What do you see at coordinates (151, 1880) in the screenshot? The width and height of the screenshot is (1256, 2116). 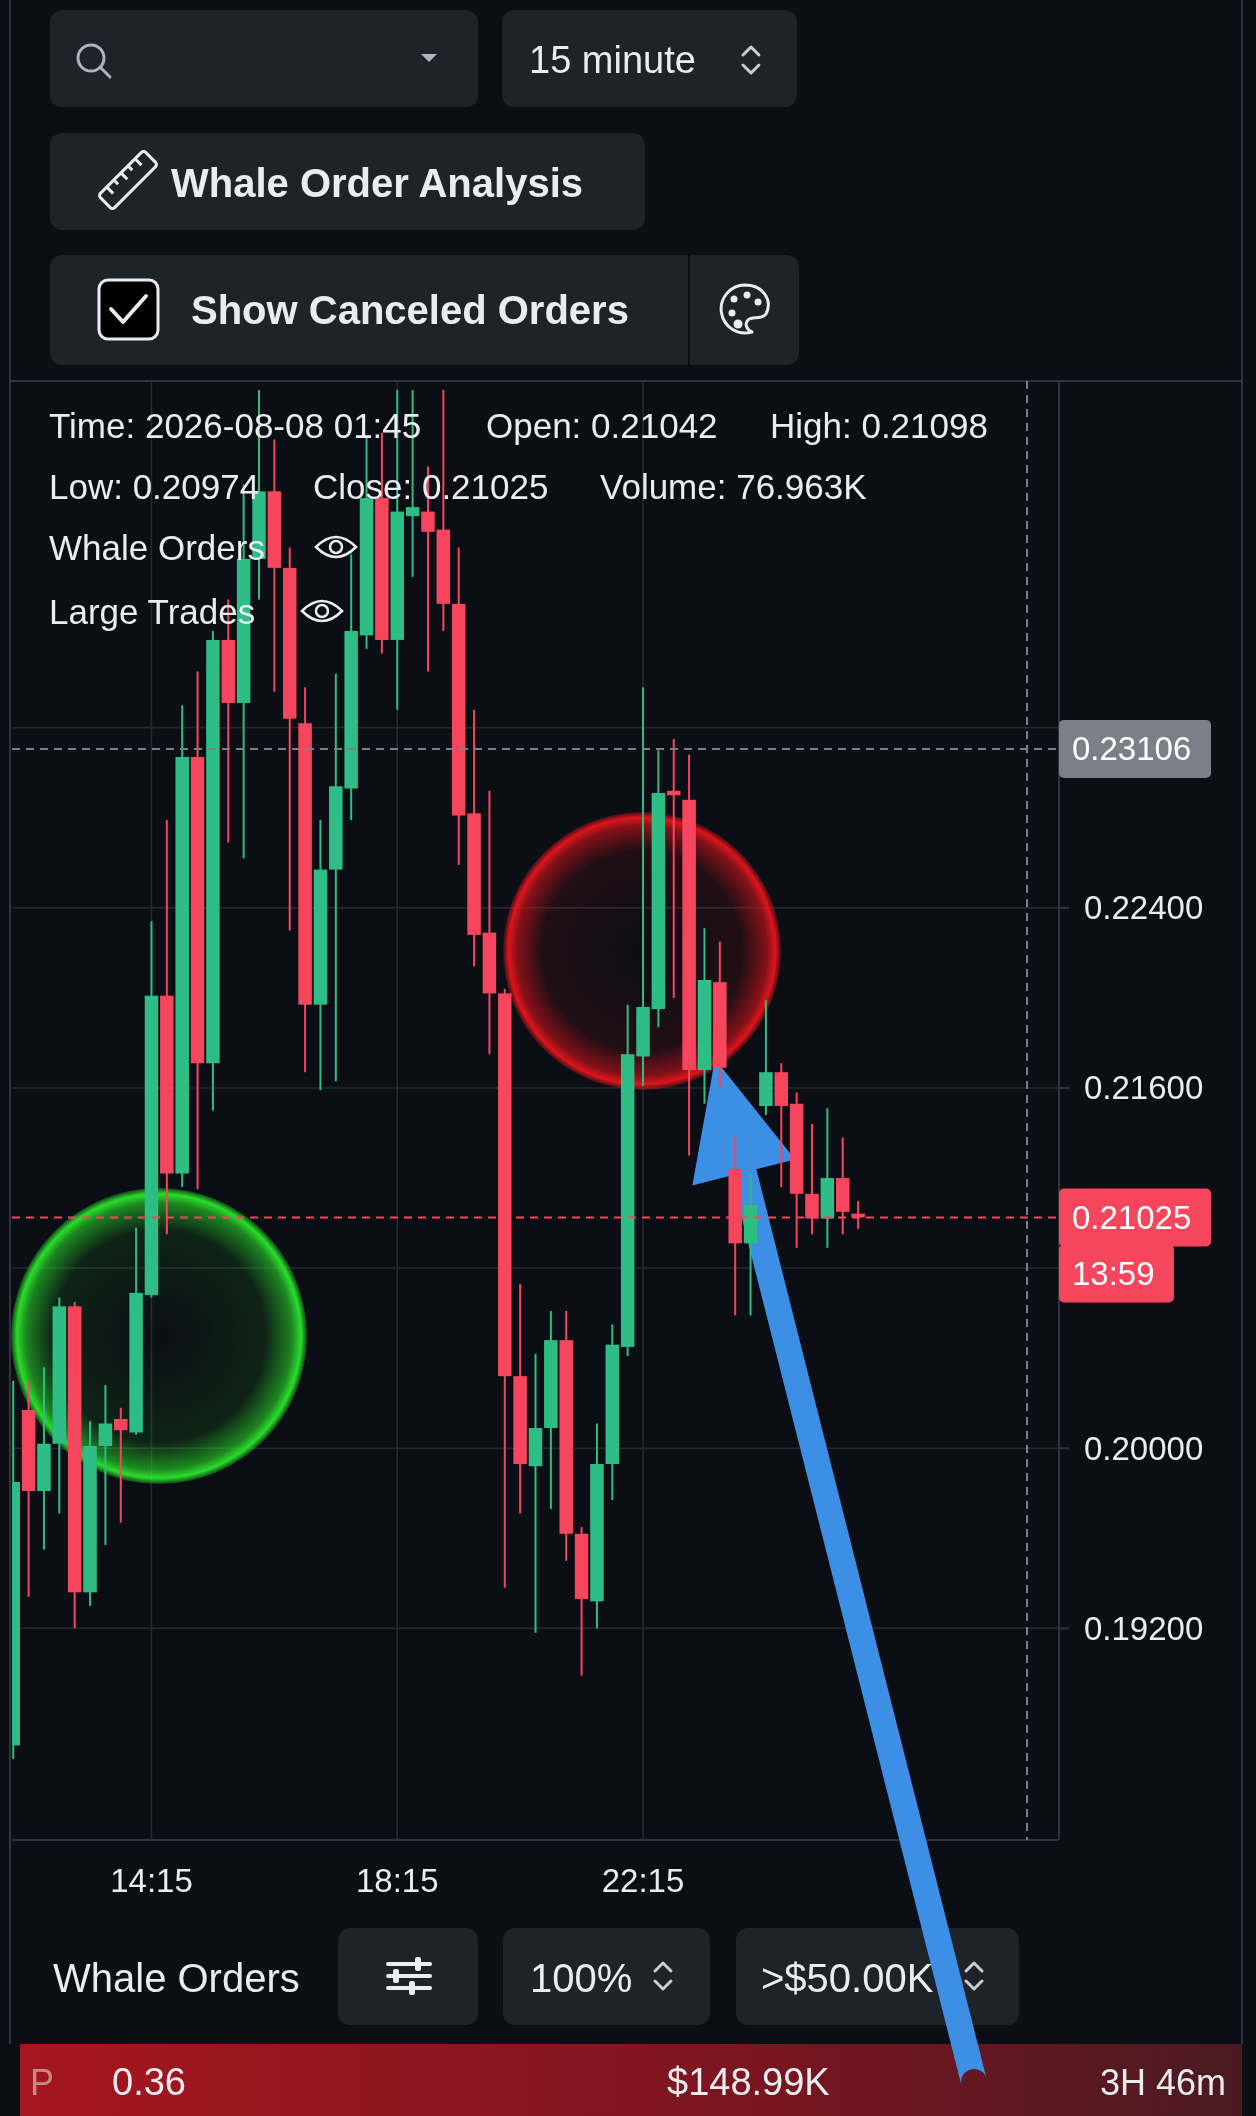 I see `x-tick-label: 14:15` at bounding box center [151, 1880].